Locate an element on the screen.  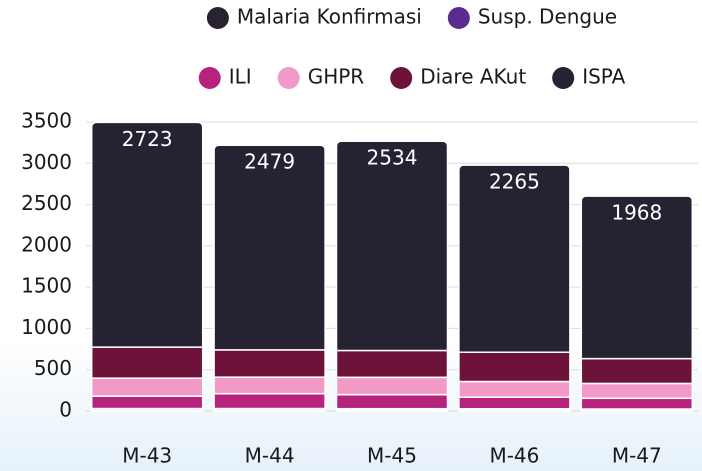
y-tick-label: 2500 is located at coordinates (46, 203).